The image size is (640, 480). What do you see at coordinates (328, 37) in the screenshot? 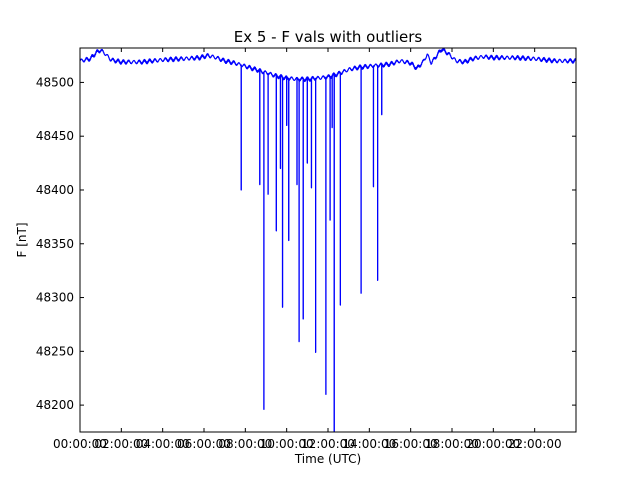
I see `chart-title: Ex 5 - F vals with outliers` at bounding box center [328, 37].